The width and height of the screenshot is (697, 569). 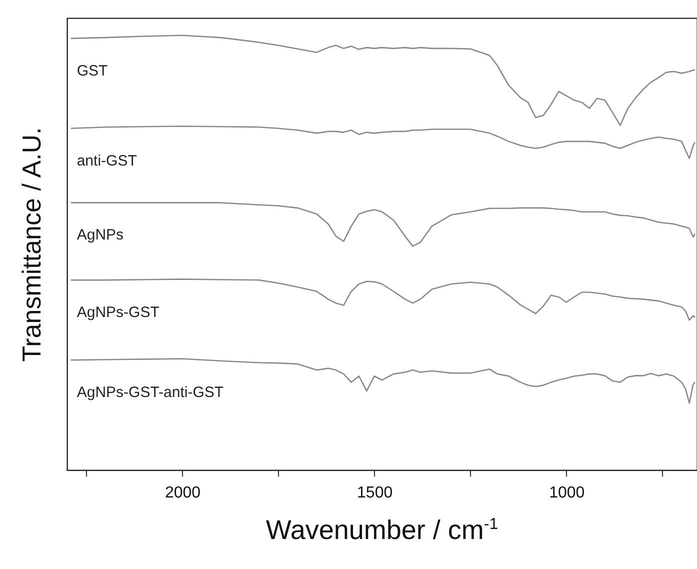 I want to click on series-label: AgNPs-GST-anti-GST, so click(x=150, y=393).